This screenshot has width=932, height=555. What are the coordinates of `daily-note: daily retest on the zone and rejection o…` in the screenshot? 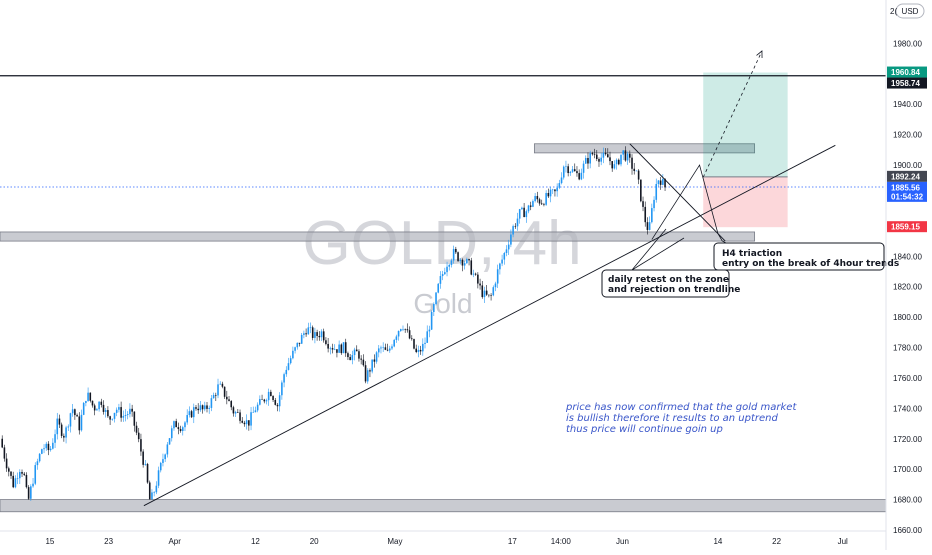 It's located at (670, 283).